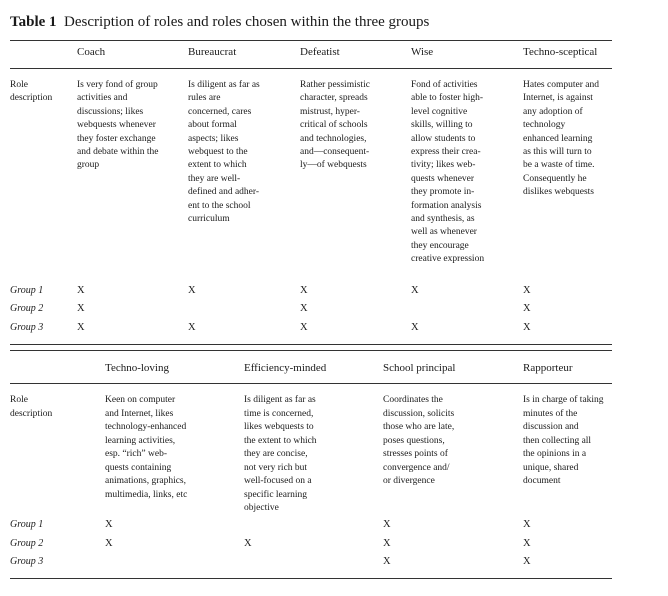  I want to click on description-line: activities and, so click(102, 98).